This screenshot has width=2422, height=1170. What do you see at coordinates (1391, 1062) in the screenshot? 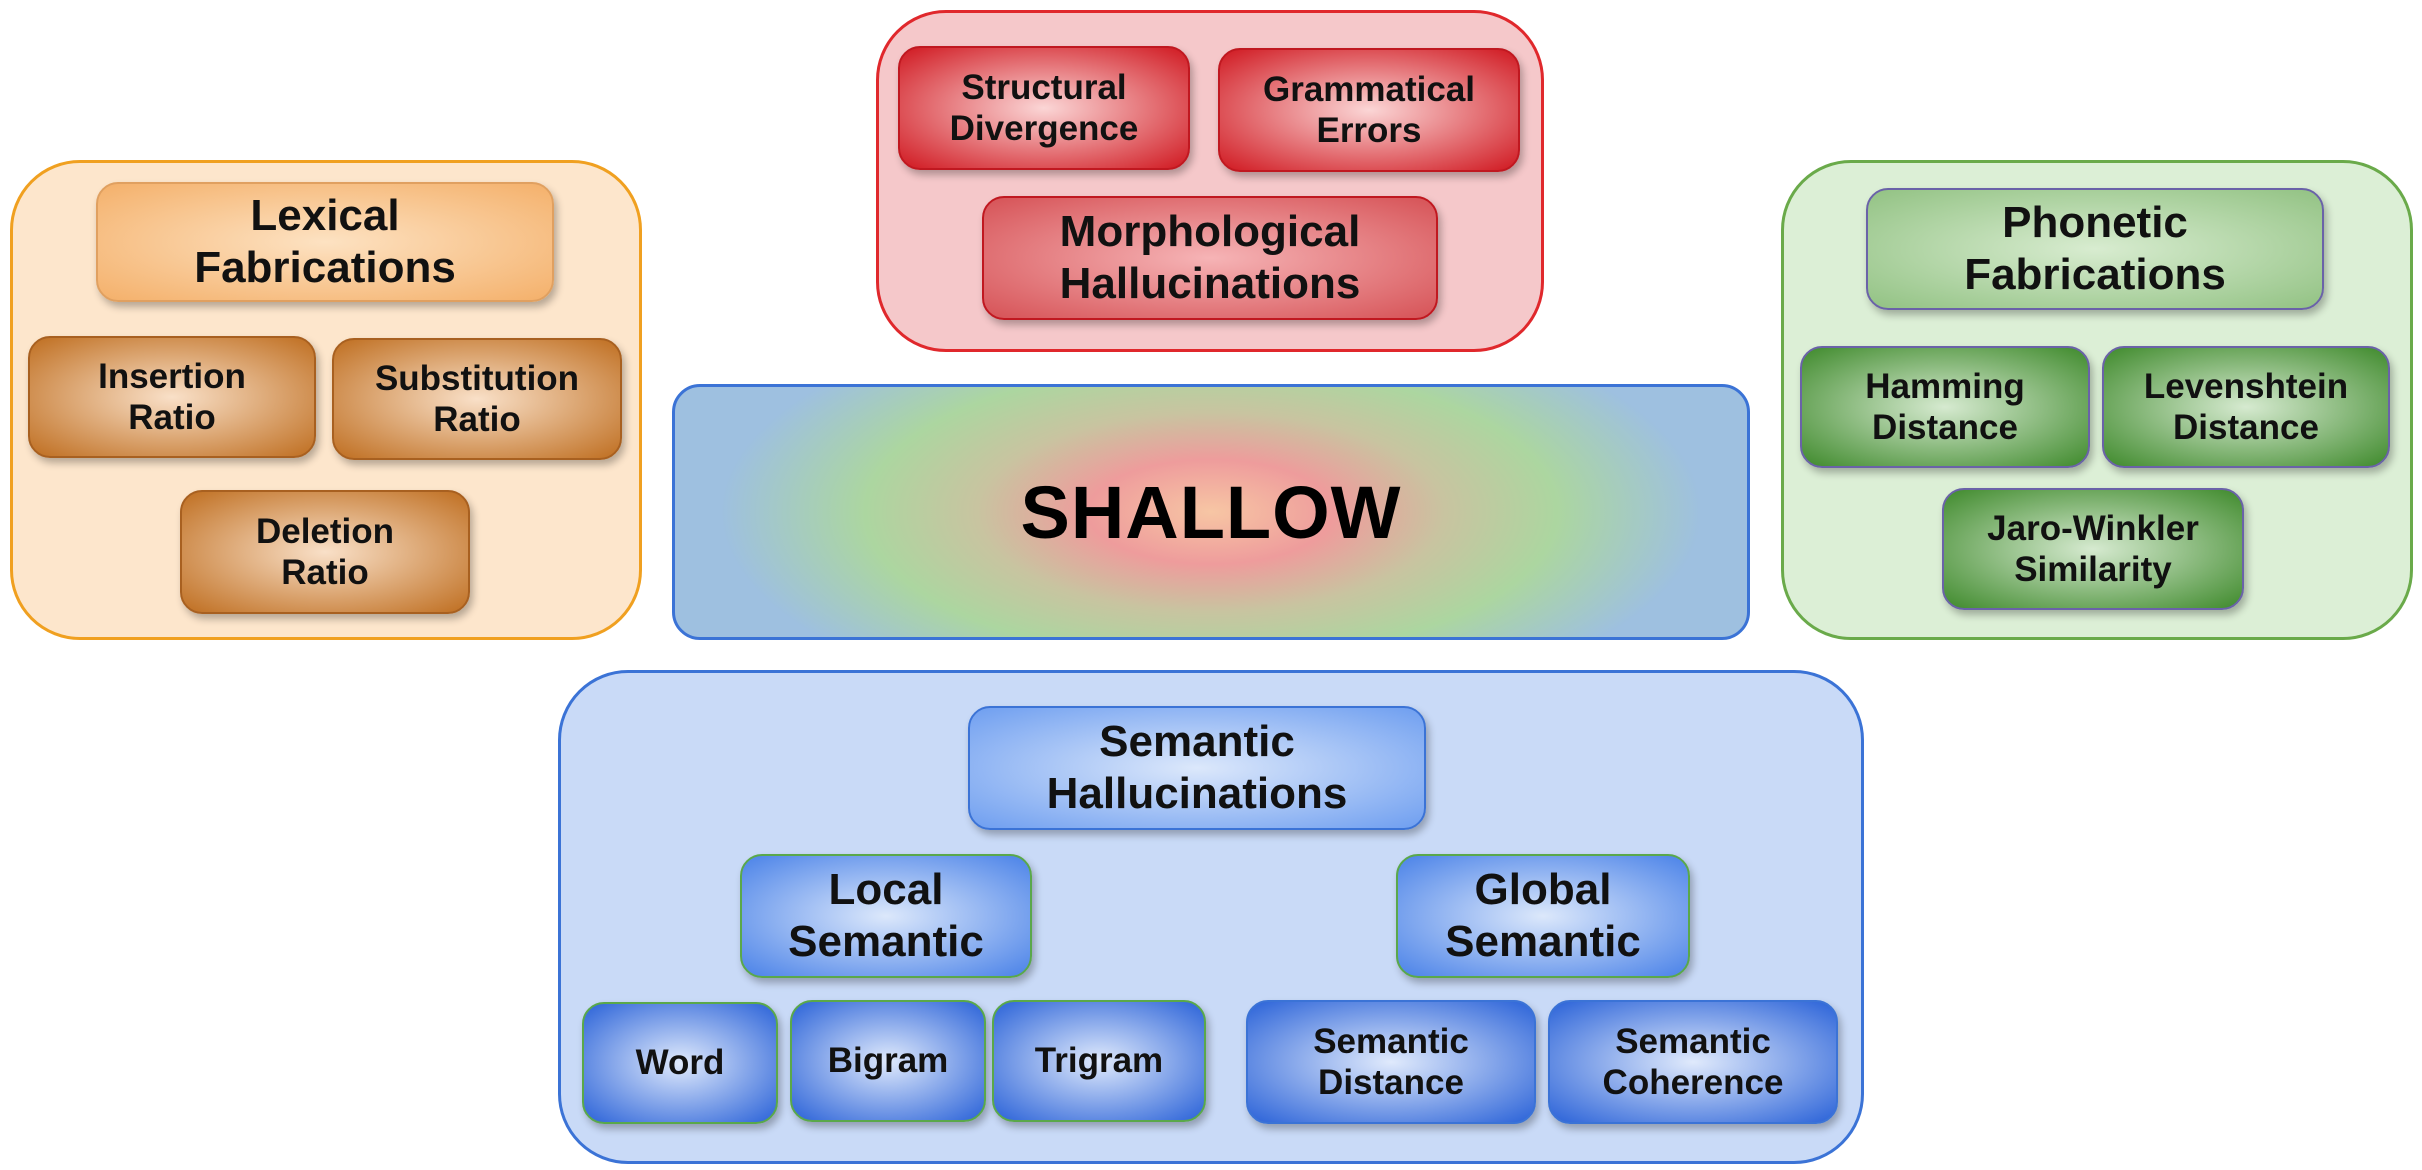
I see `semantic-distance-box: Semantic Distance` at bounding box center [1391, 1062].